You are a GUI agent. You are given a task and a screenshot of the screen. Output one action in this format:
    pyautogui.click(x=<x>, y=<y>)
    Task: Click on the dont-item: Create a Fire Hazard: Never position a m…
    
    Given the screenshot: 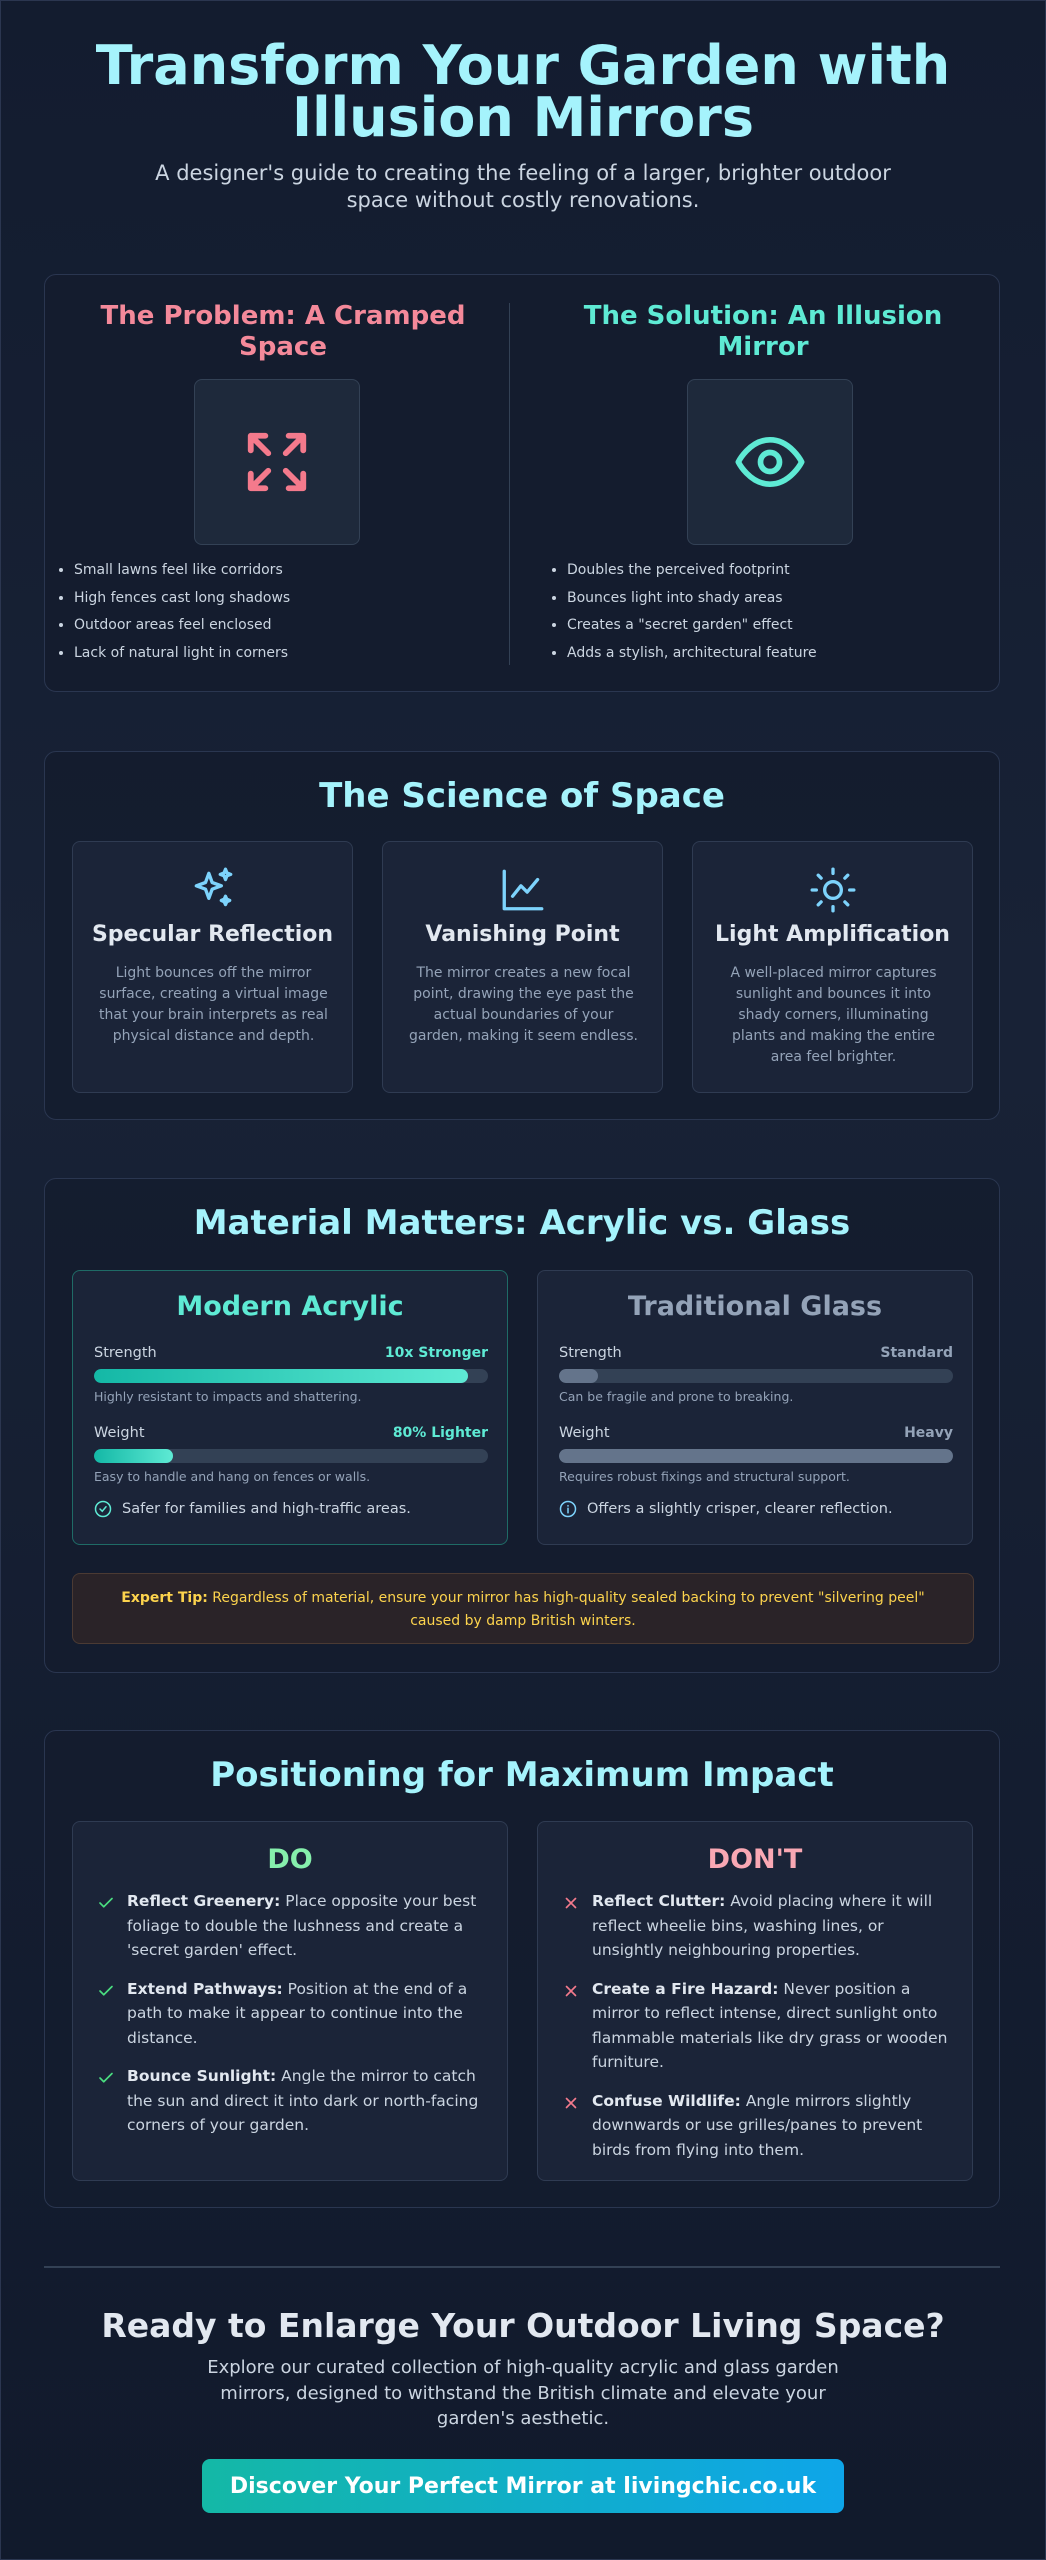 What is the action you would take?
    pyautogui.click(x=760, y=2026)
    